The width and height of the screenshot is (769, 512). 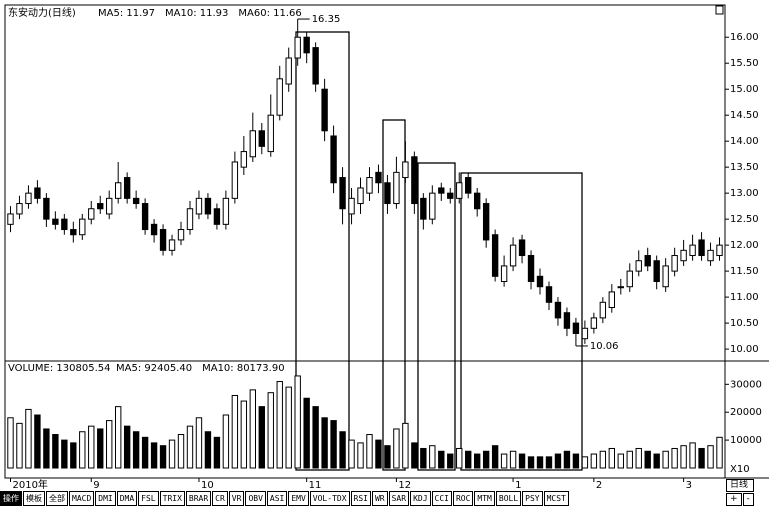 I want to click on indicator-tab: FSL, so click(x=148, y=498).